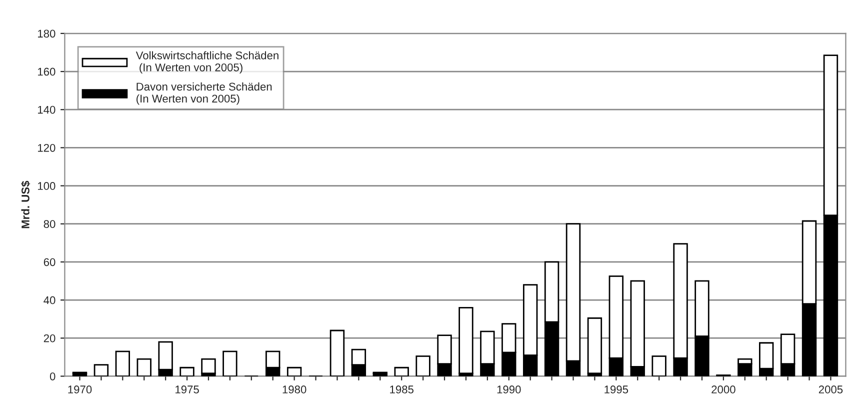 This screenshot has width=863, height=418. I want to click on y-tick-label: 40, so click(50, 300).